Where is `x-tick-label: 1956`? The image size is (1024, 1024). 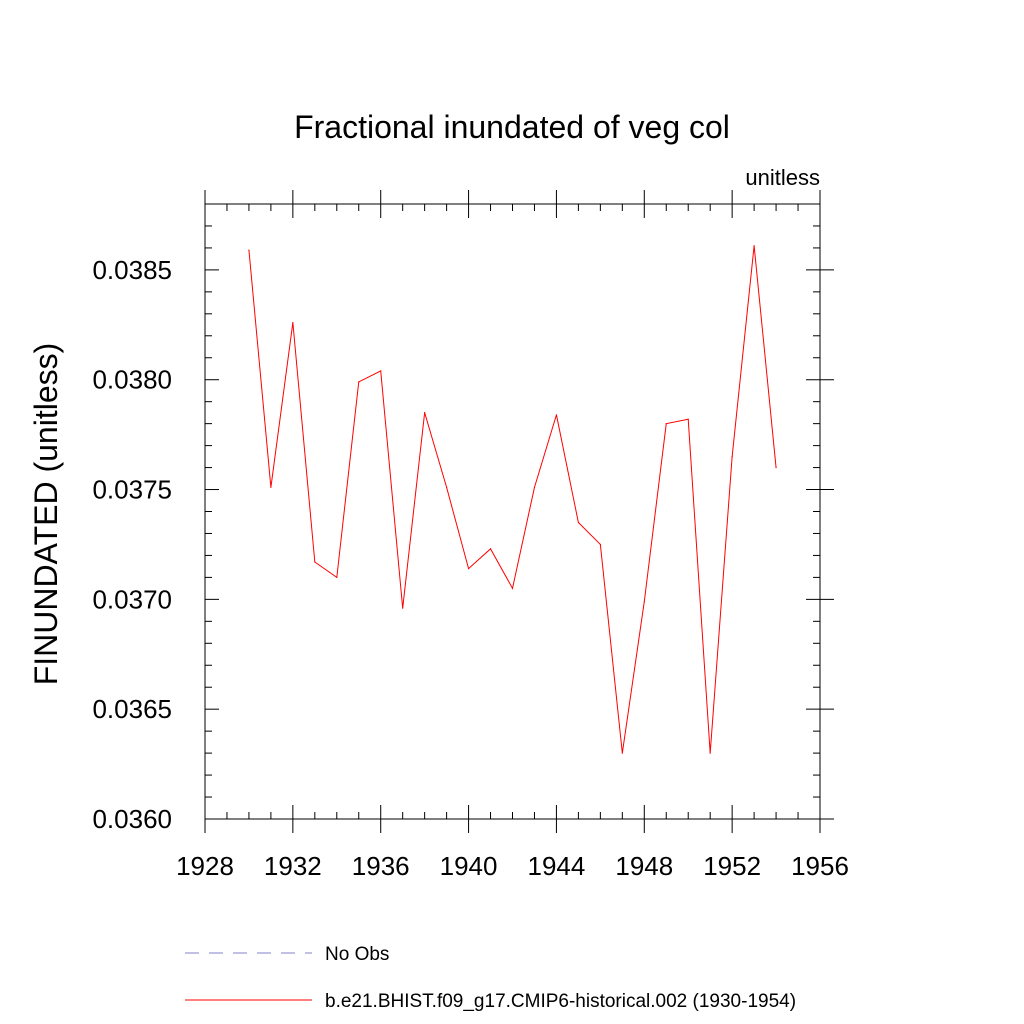 x-tick-label: 1956 is located at coordinates (820, 866).